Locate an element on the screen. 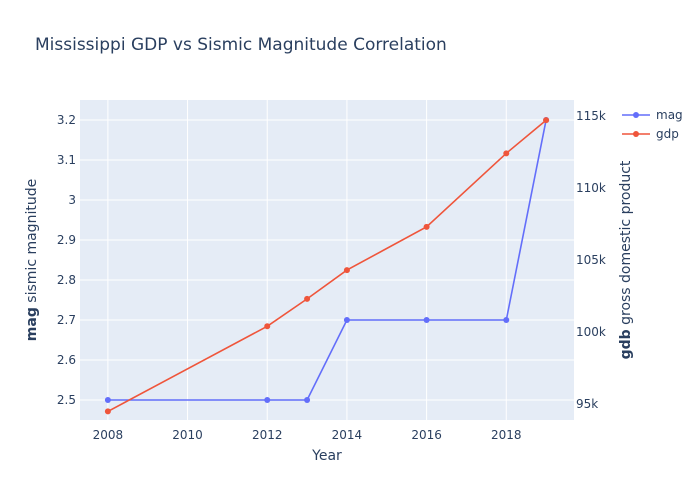 Image resolution: width=700 pixels, height=500 pixels. right-y-tick-label: 105k is located at coordinates (591, 260).